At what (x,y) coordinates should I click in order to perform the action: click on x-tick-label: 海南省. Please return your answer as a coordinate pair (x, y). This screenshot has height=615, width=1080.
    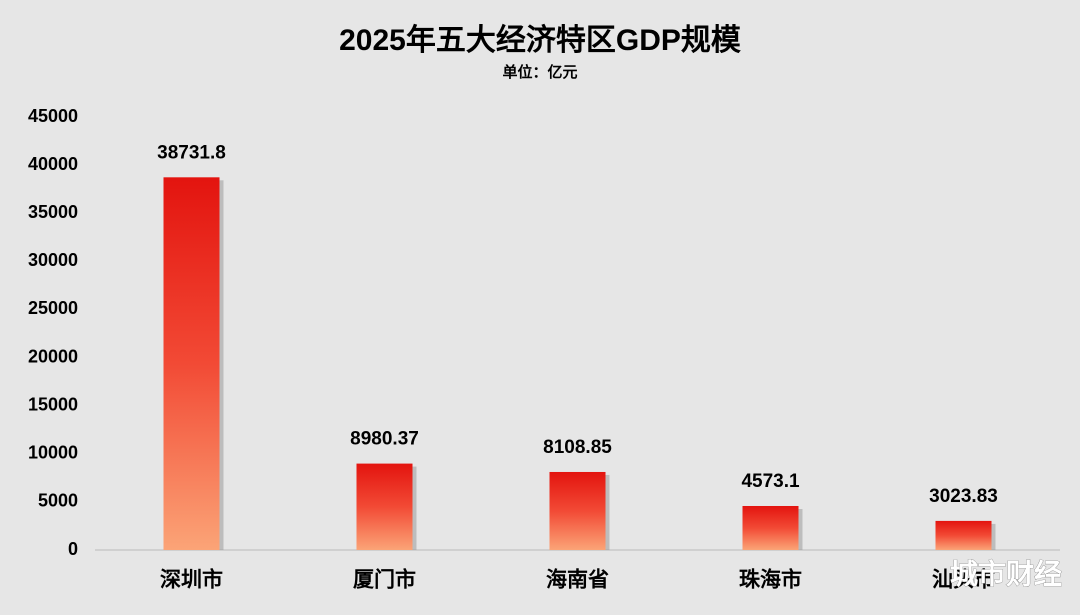
    Looking at the image, I should click on (577, 580).